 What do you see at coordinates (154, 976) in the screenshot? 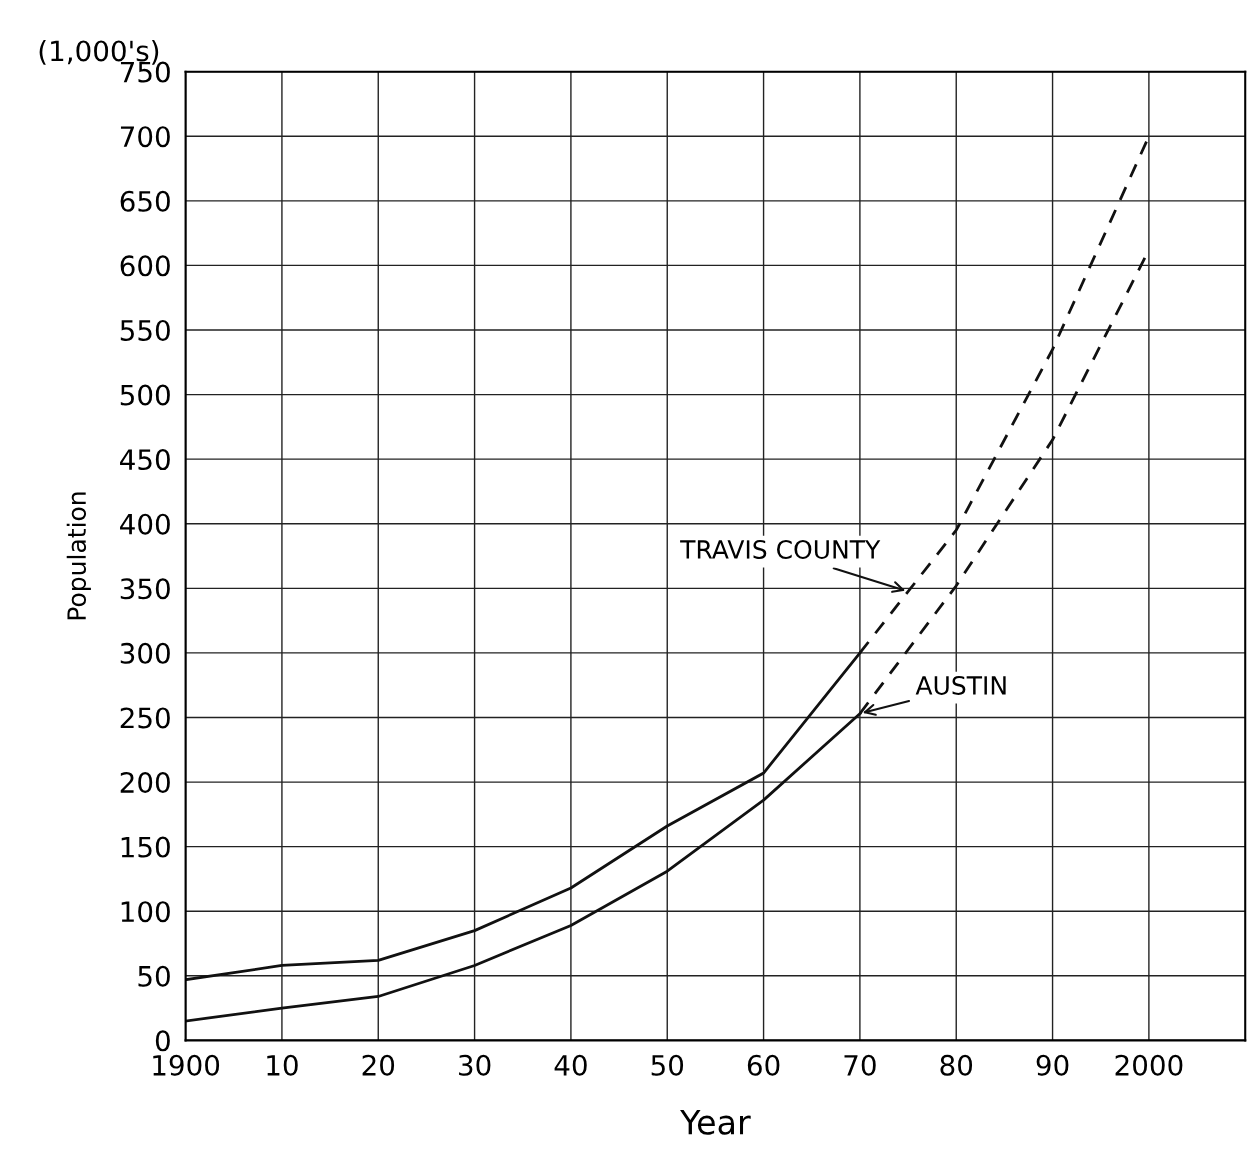
I see `y-tick-label: 50` at bounding box center [154, 976].